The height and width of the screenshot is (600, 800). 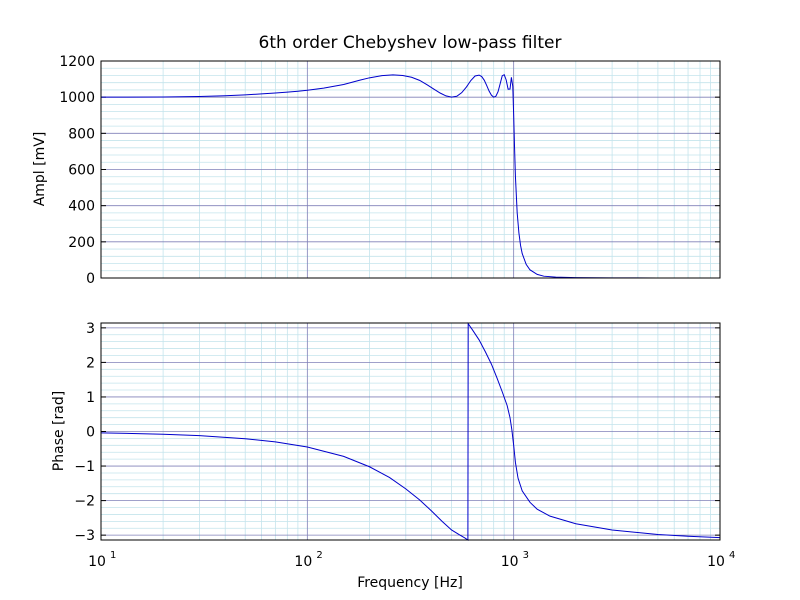 I want to click on amplitude-y-axis-label: Ampl [mV], so click(x=40, y=169).